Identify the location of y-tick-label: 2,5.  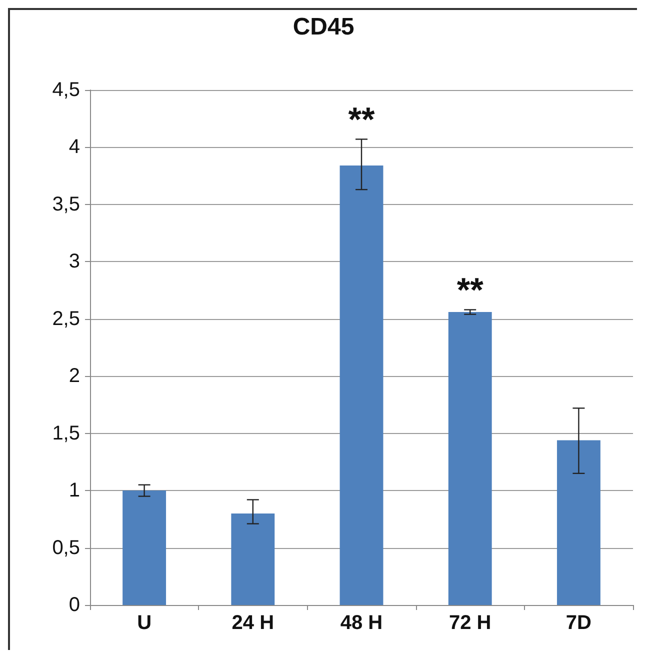
(66, 319).